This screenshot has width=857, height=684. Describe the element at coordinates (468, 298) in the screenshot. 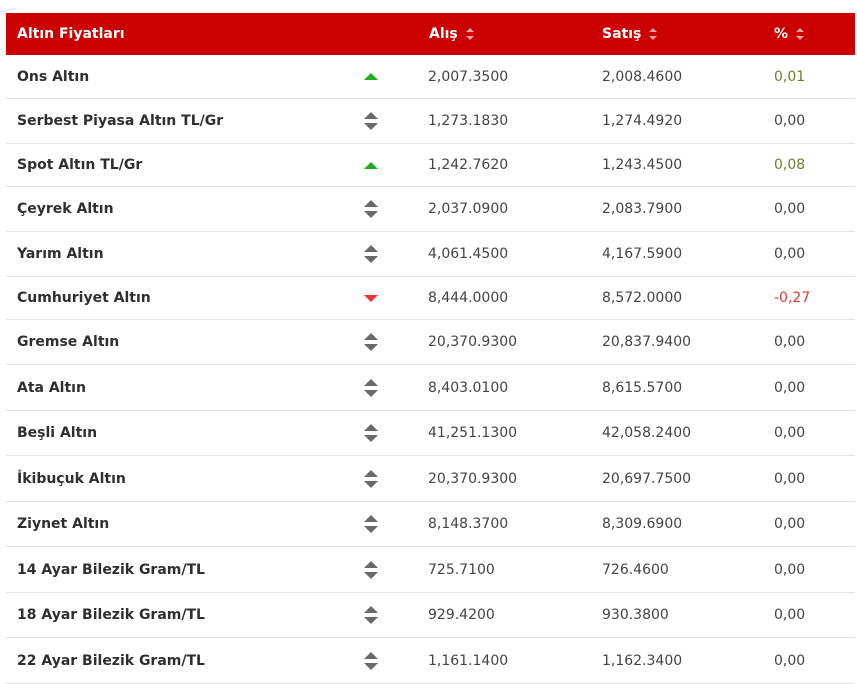

I see `buy-price: 8,444.0000` at that location.